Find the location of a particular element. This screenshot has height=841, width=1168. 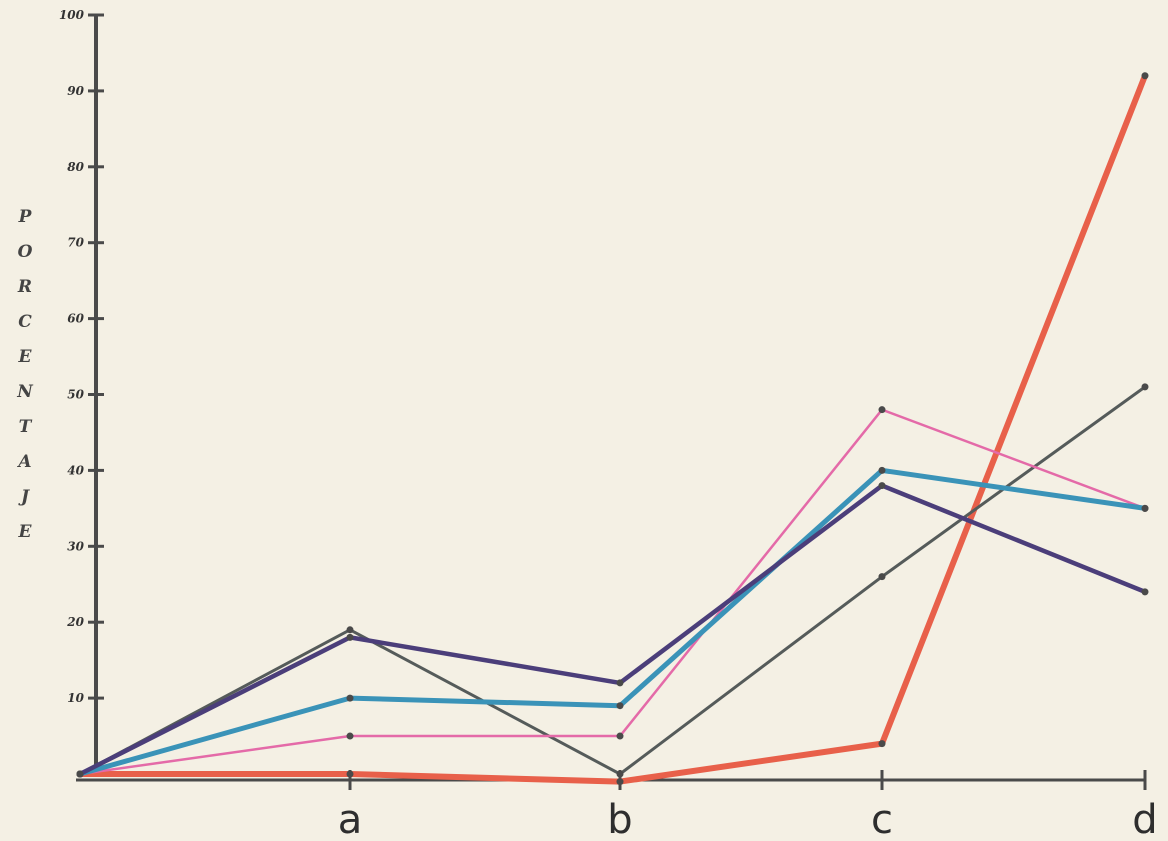

y-tick-label: 20 is located at coordinates (75, 622).